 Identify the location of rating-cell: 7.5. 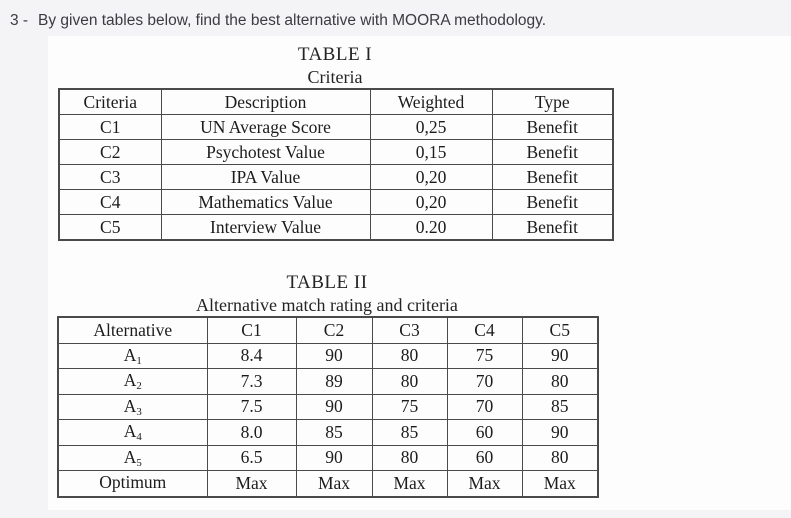
(251, 406).